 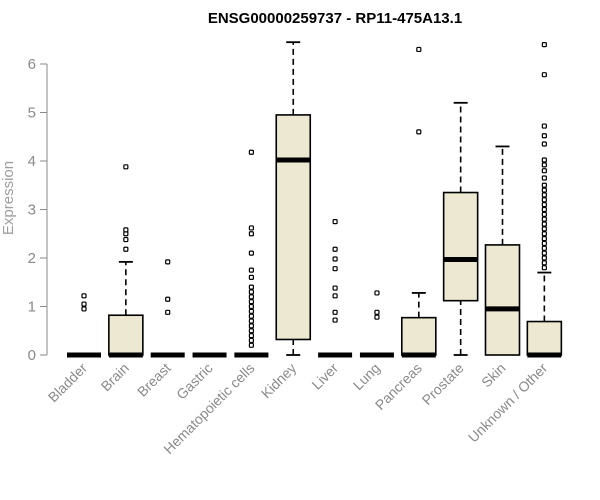 What do you see at coordinates (84, 325) in the screenshot?
I see `box-bladder` at bounding box center [84, 325].